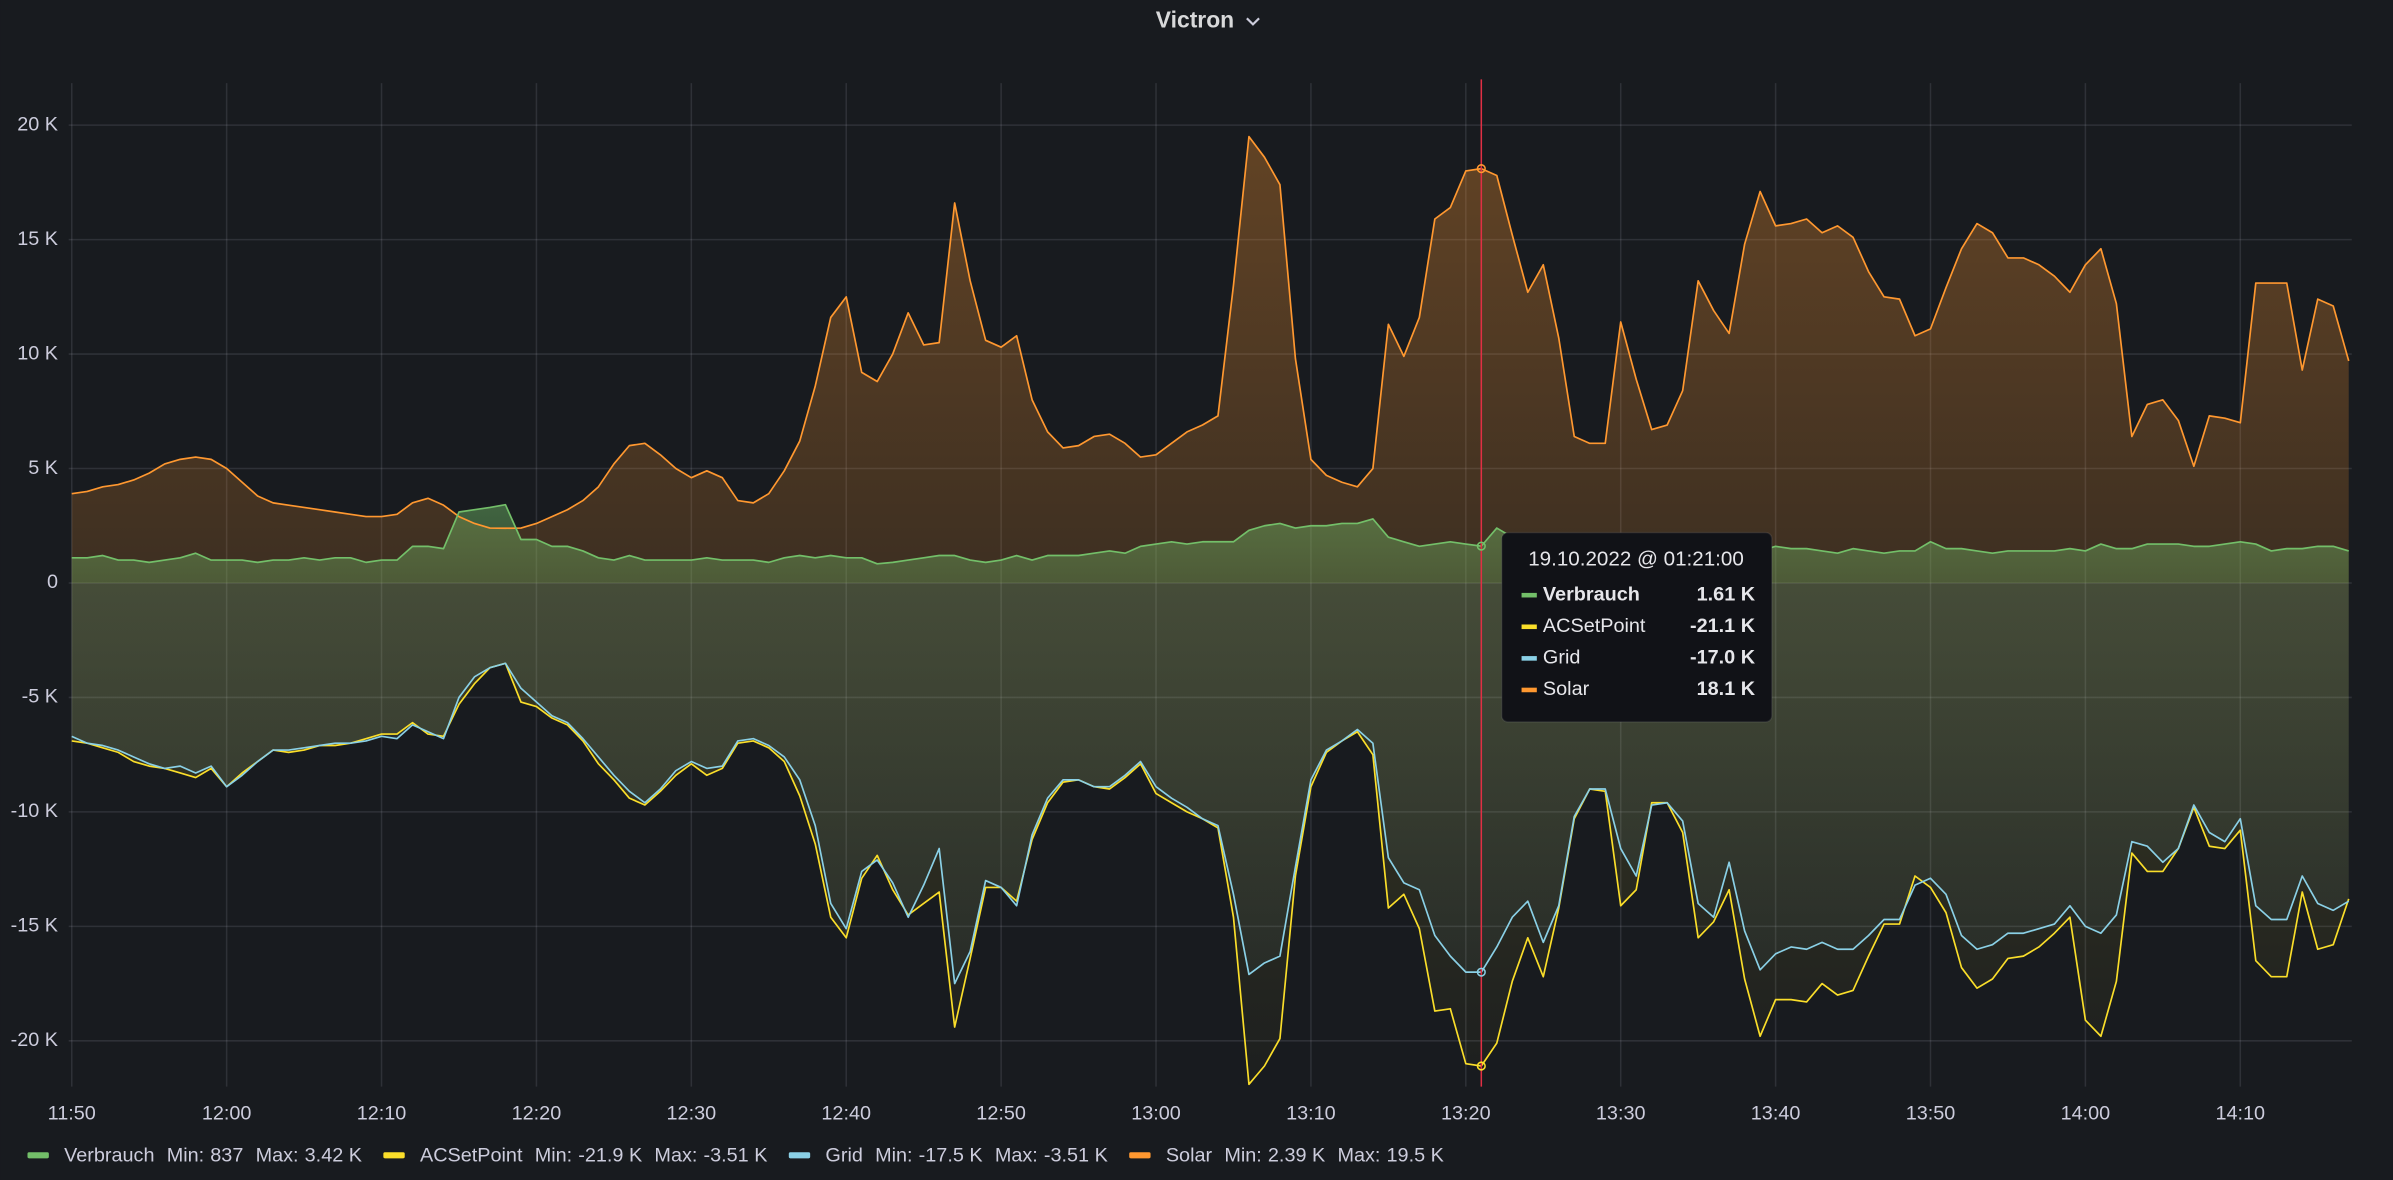  What do you see at coordinates (1210, 534) in the screenshot?
I see `series-line` at bounding box center [1210, 534].